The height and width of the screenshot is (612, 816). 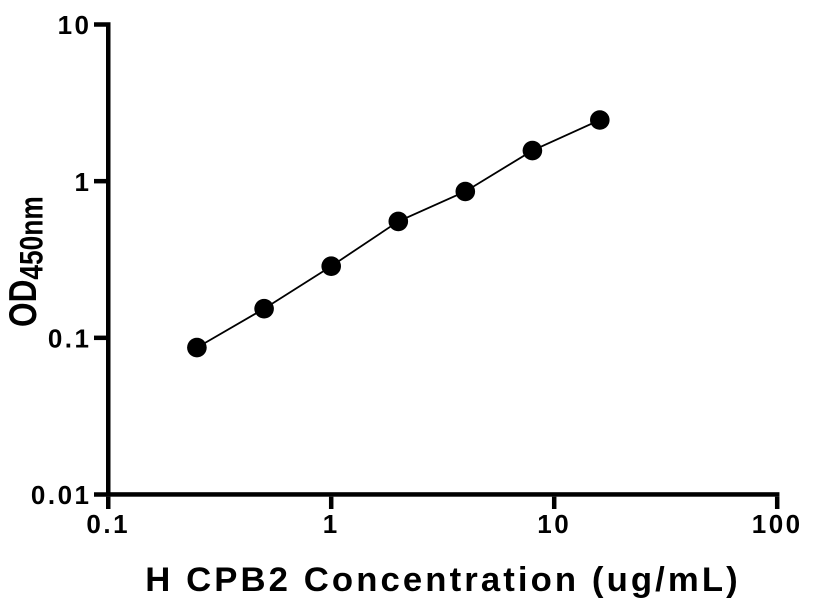 What do you see at coordinates (443, 580) in the screenshot?
I see `svg-text: H CPB2 Concentration (ug/mL)` at bounding box center [443, 580].